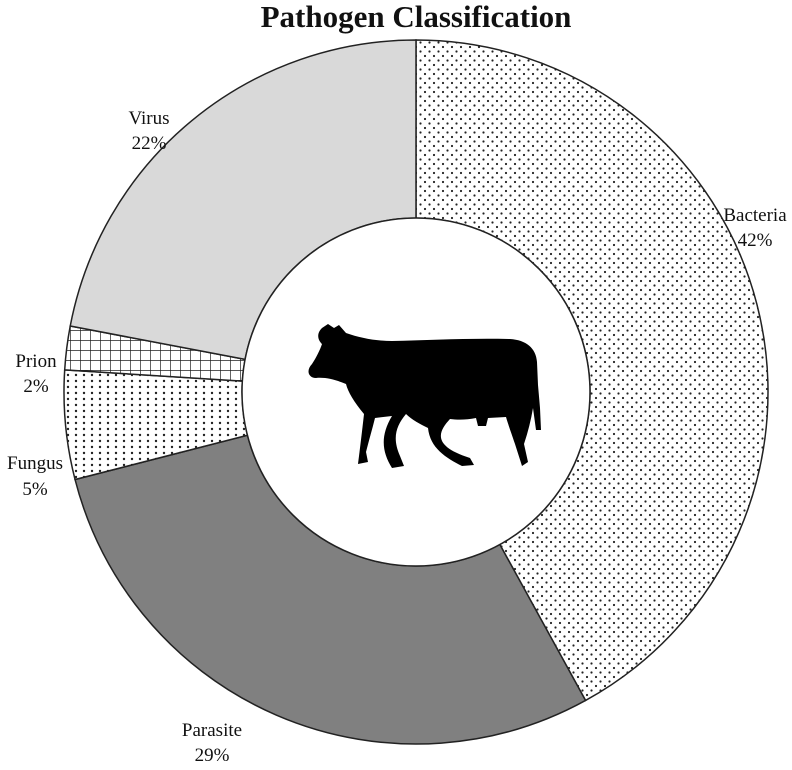 The width and height of the screenshot is (792, 770). What do you see at coordinates (36, 361) in the screenshot?
I see `label-prion-name: Prion` at bounding box center [36, 361].